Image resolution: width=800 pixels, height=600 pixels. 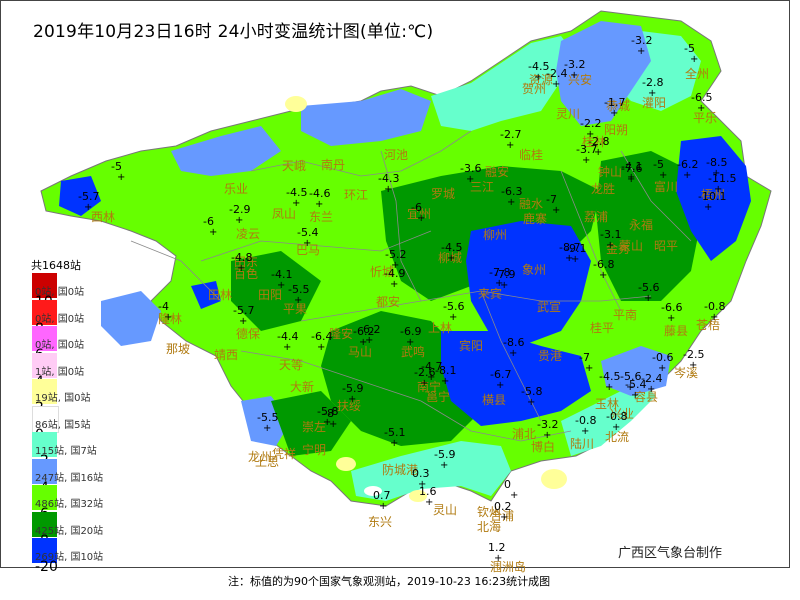 I want to click on station-value: -6.4, so click(x=322, y=336).